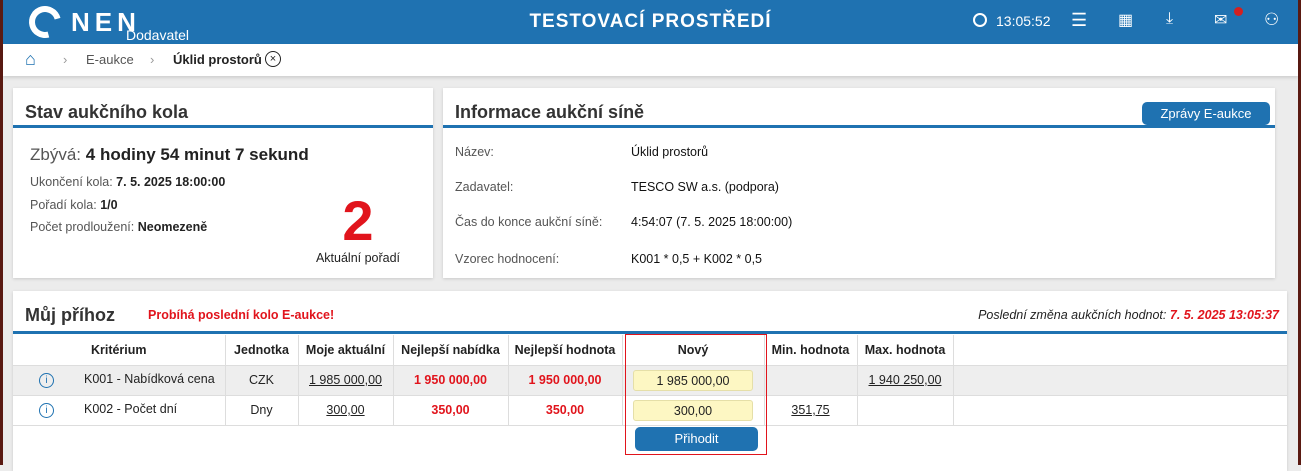  What do you see at coordinates (693, 380) in the screenshot?
I see `new-value-input: 1 985 000,00` at bounding box center [693, 380].